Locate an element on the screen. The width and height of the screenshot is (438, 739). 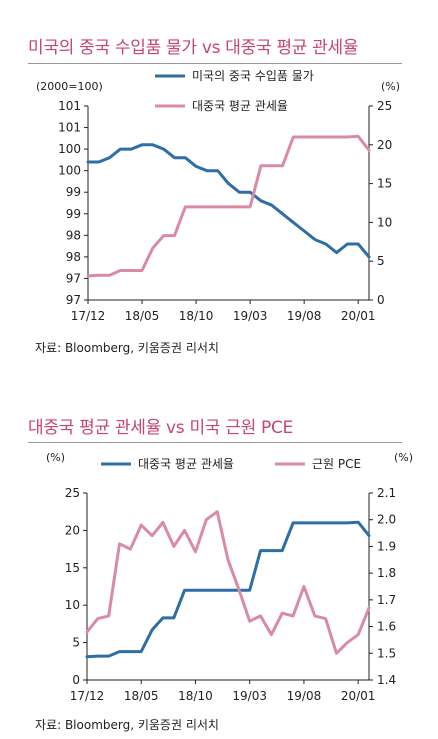
chart2-title-rule is located at coordinates (215, 442).